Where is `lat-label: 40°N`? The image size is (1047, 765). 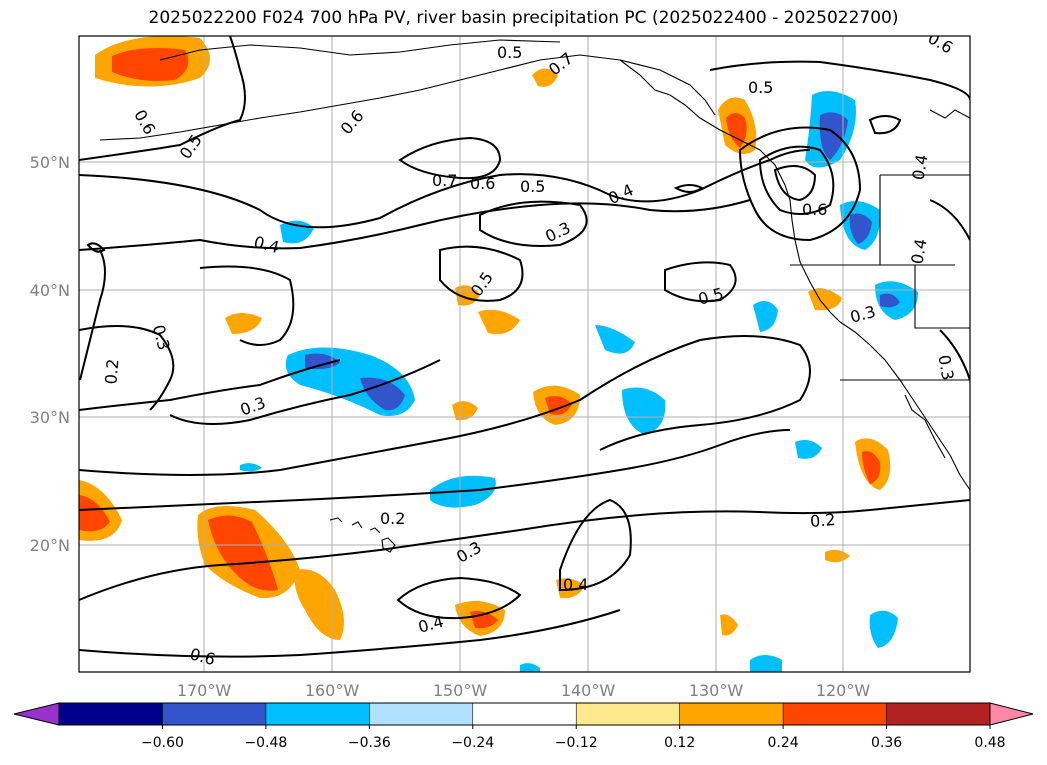
lat-label: 40°N is located at coordinates (50, 290).